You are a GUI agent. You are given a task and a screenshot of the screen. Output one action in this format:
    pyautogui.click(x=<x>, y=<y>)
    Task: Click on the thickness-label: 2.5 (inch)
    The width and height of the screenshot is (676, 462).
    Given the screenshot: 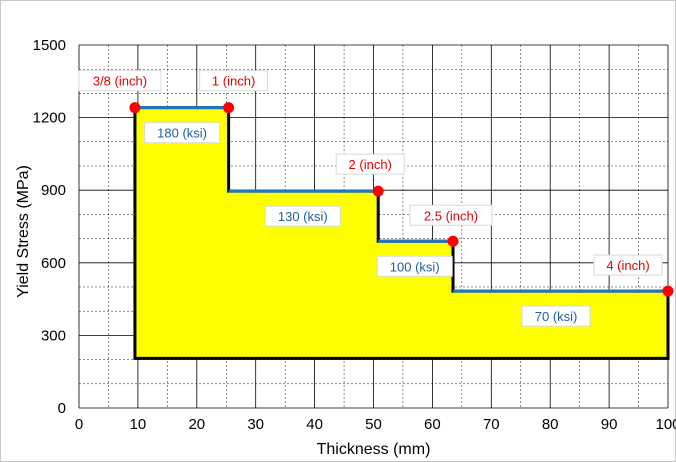 What is the action you would take?
    pyautogui.click(x=451, y=215)
    